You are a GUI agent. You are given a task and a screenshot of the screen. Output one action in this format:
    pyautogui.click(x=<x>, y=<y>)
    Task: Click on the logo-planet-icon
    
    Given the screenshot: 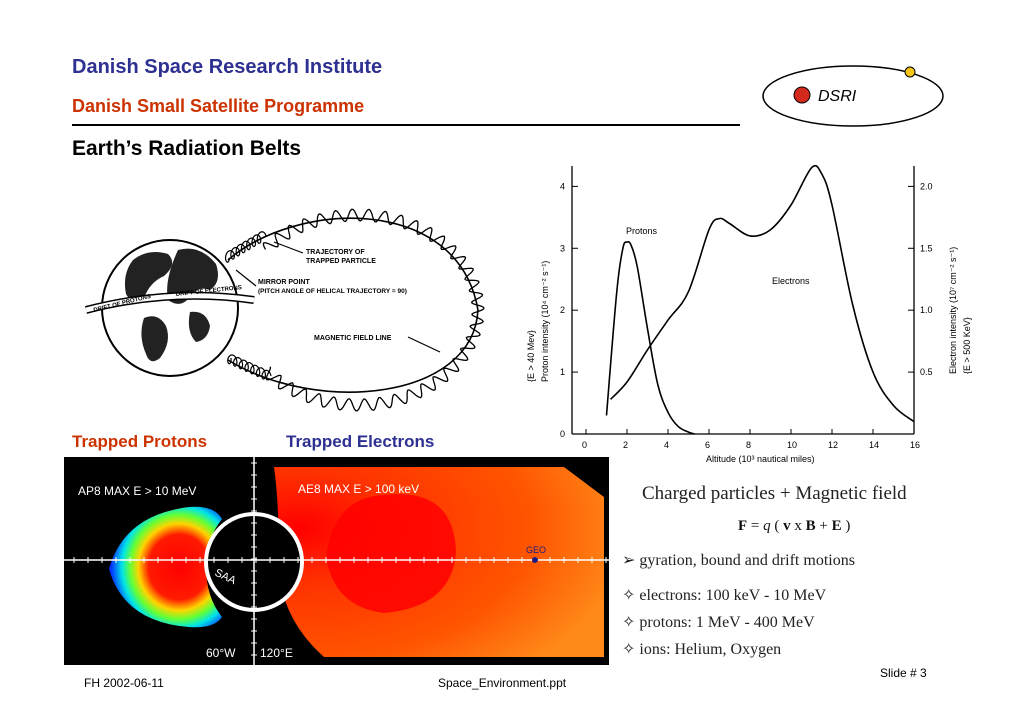 What is the action you would take?
    pyautogui.click(x=802, y=95)
    